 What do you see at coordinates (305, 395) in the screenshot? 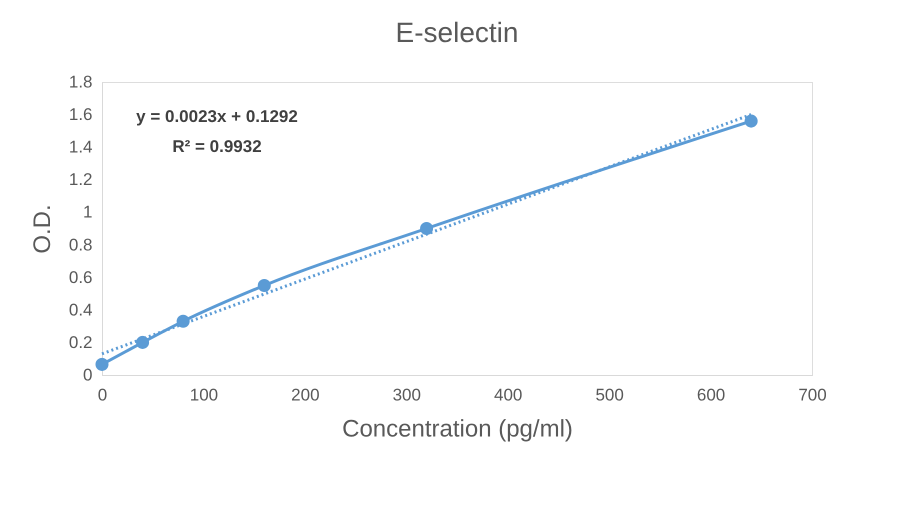
I see `x-tick-label: 200` at bounding box center [305, 395].